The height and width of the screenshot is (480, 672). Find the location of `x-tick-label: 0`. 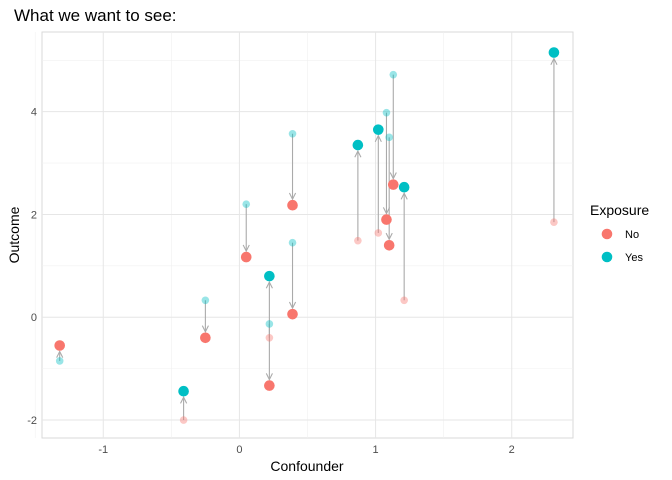

x-tick-label: 0 is located at coordinates (239, 450).